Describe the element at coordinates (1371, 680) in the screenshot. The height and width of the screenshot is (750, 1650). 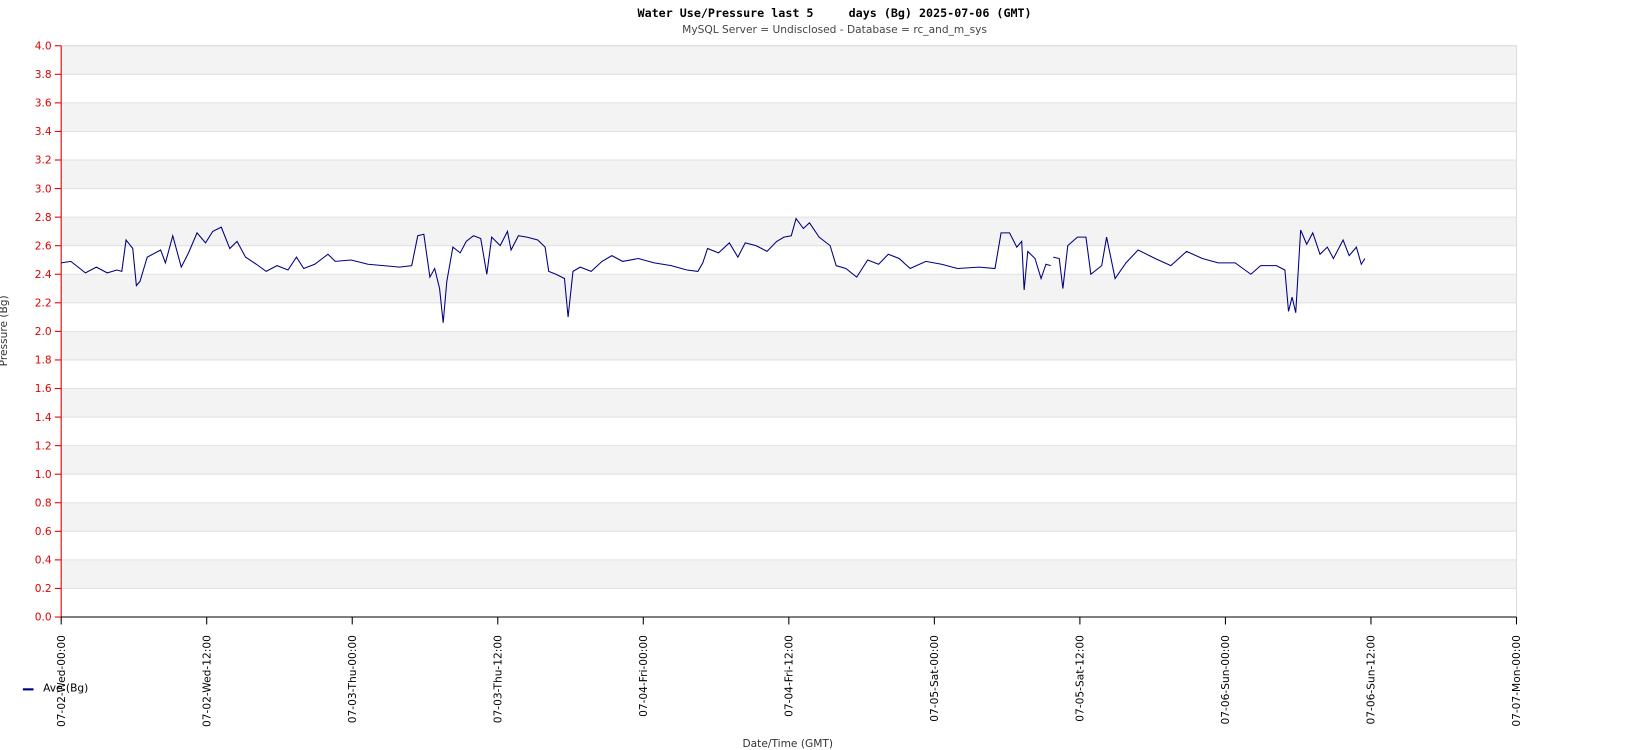
I see `x-tick-label: 07-06-Sun-12:00` at that location.